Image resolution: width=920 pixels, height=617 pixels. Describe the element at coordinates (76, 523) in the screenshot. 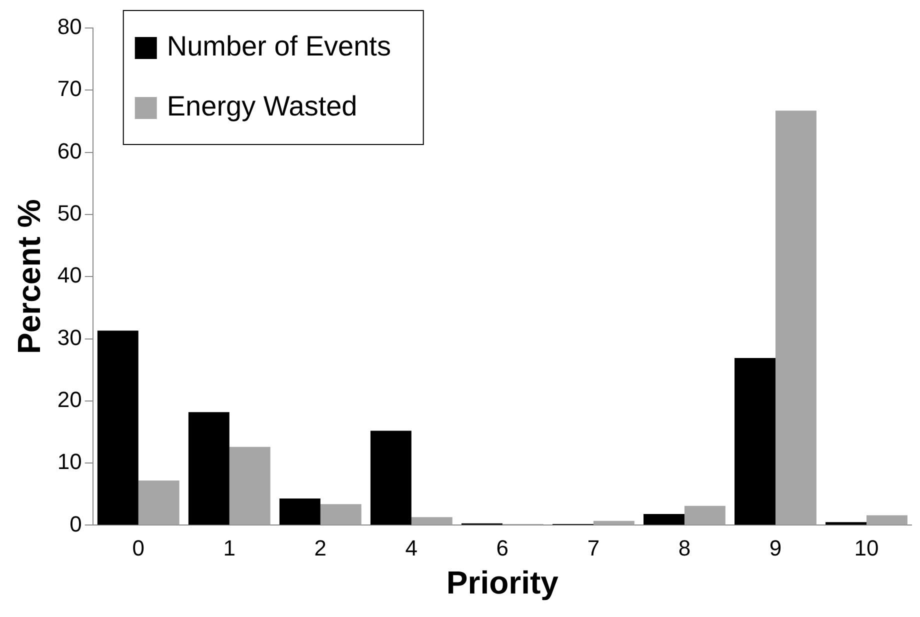

I see `y-tick-label: 0` at that location.